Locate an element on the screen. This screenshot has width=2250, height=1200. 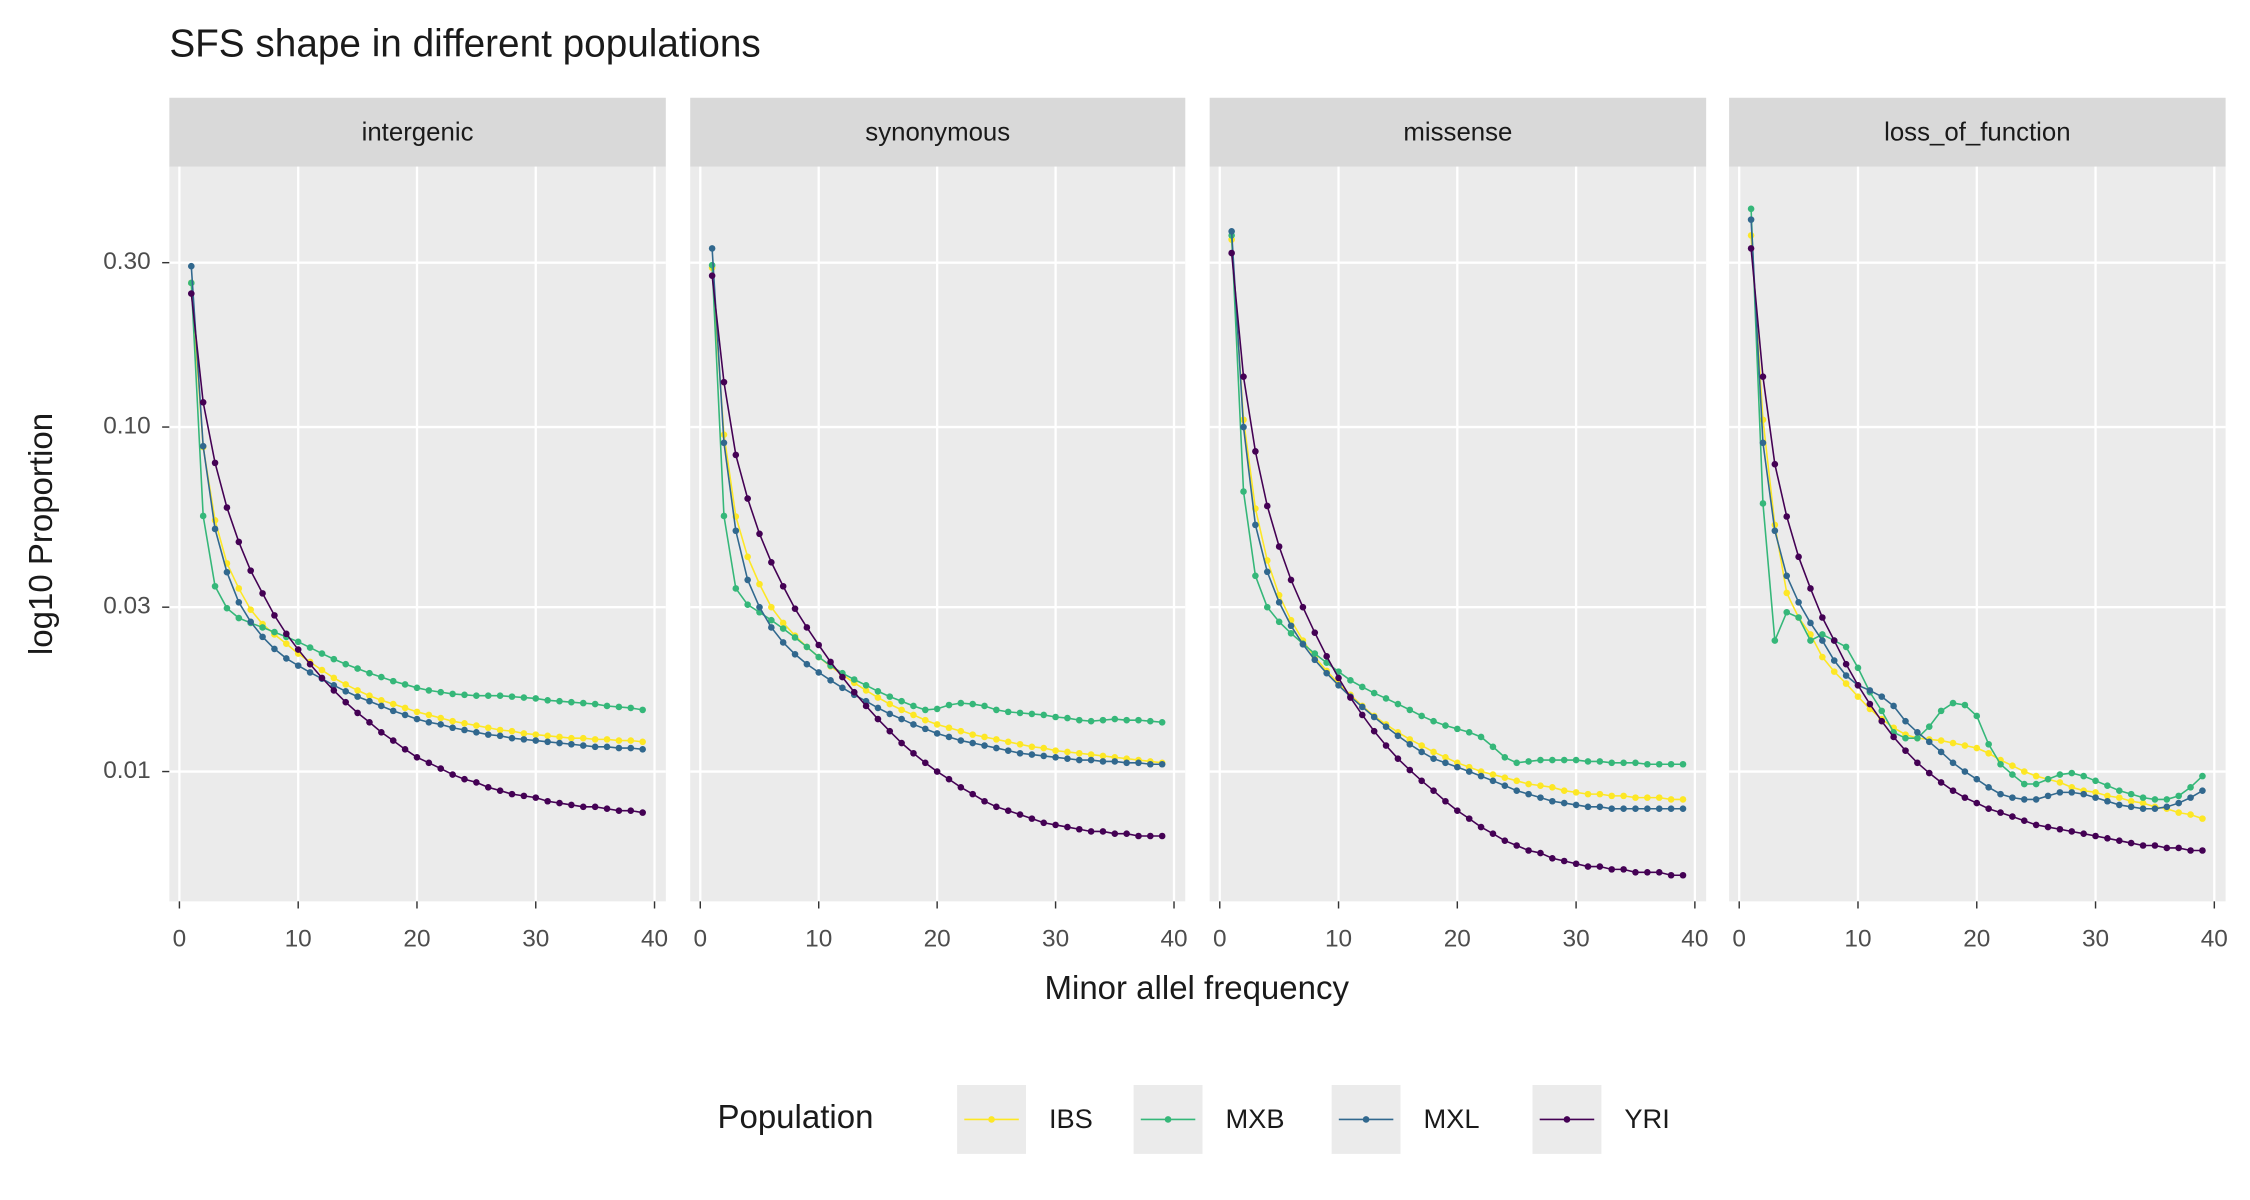
x-tick-label: 40 is located at coordinates (2214, 939).